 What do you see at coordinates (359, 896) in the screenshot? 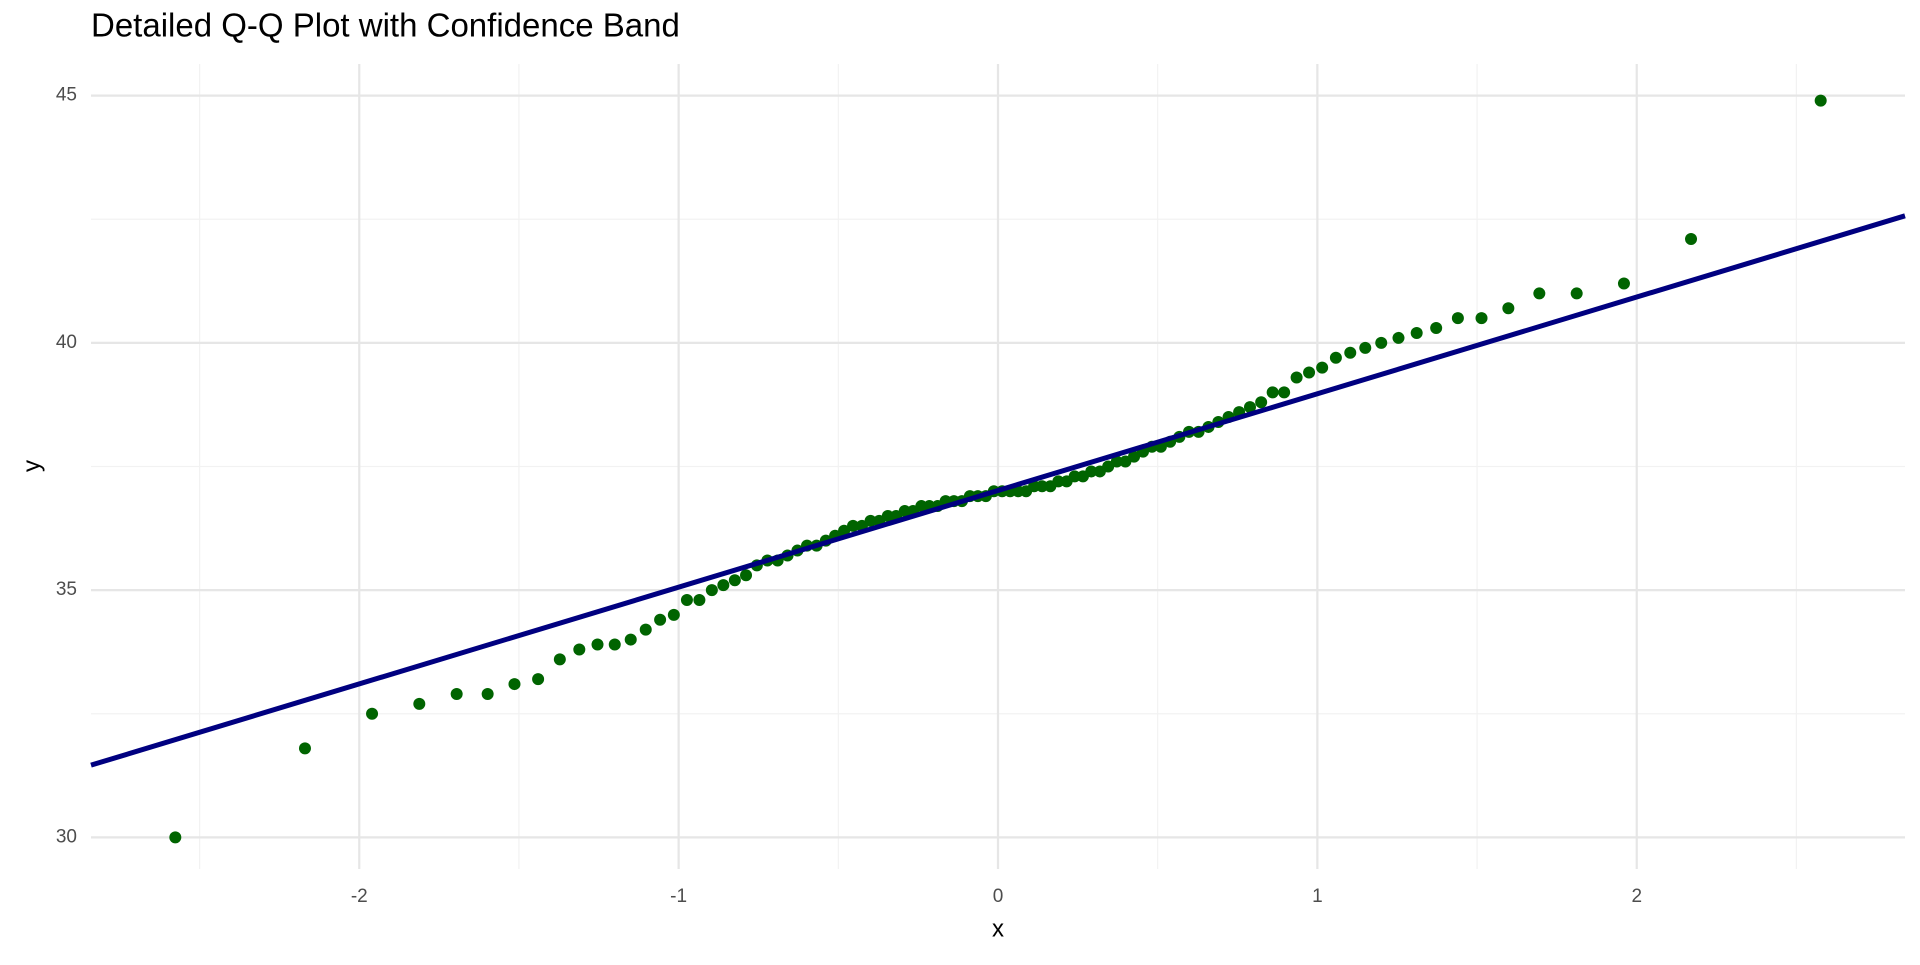
I see `x-tick-label: -2` at bounding box center [359, 896].